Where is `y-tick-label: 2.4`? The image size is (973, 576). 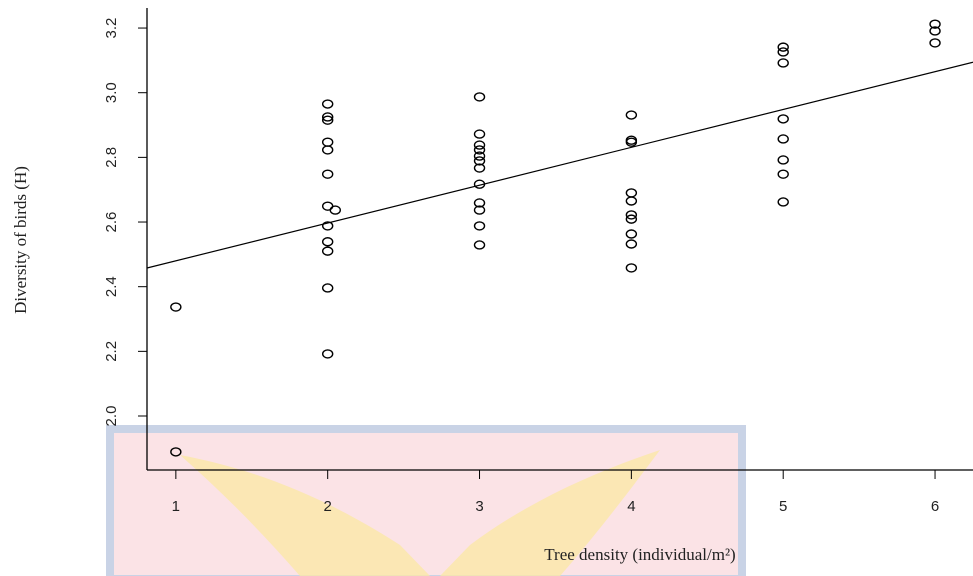 y-tick-label: 2.4 is located at coordinates (111, 286).